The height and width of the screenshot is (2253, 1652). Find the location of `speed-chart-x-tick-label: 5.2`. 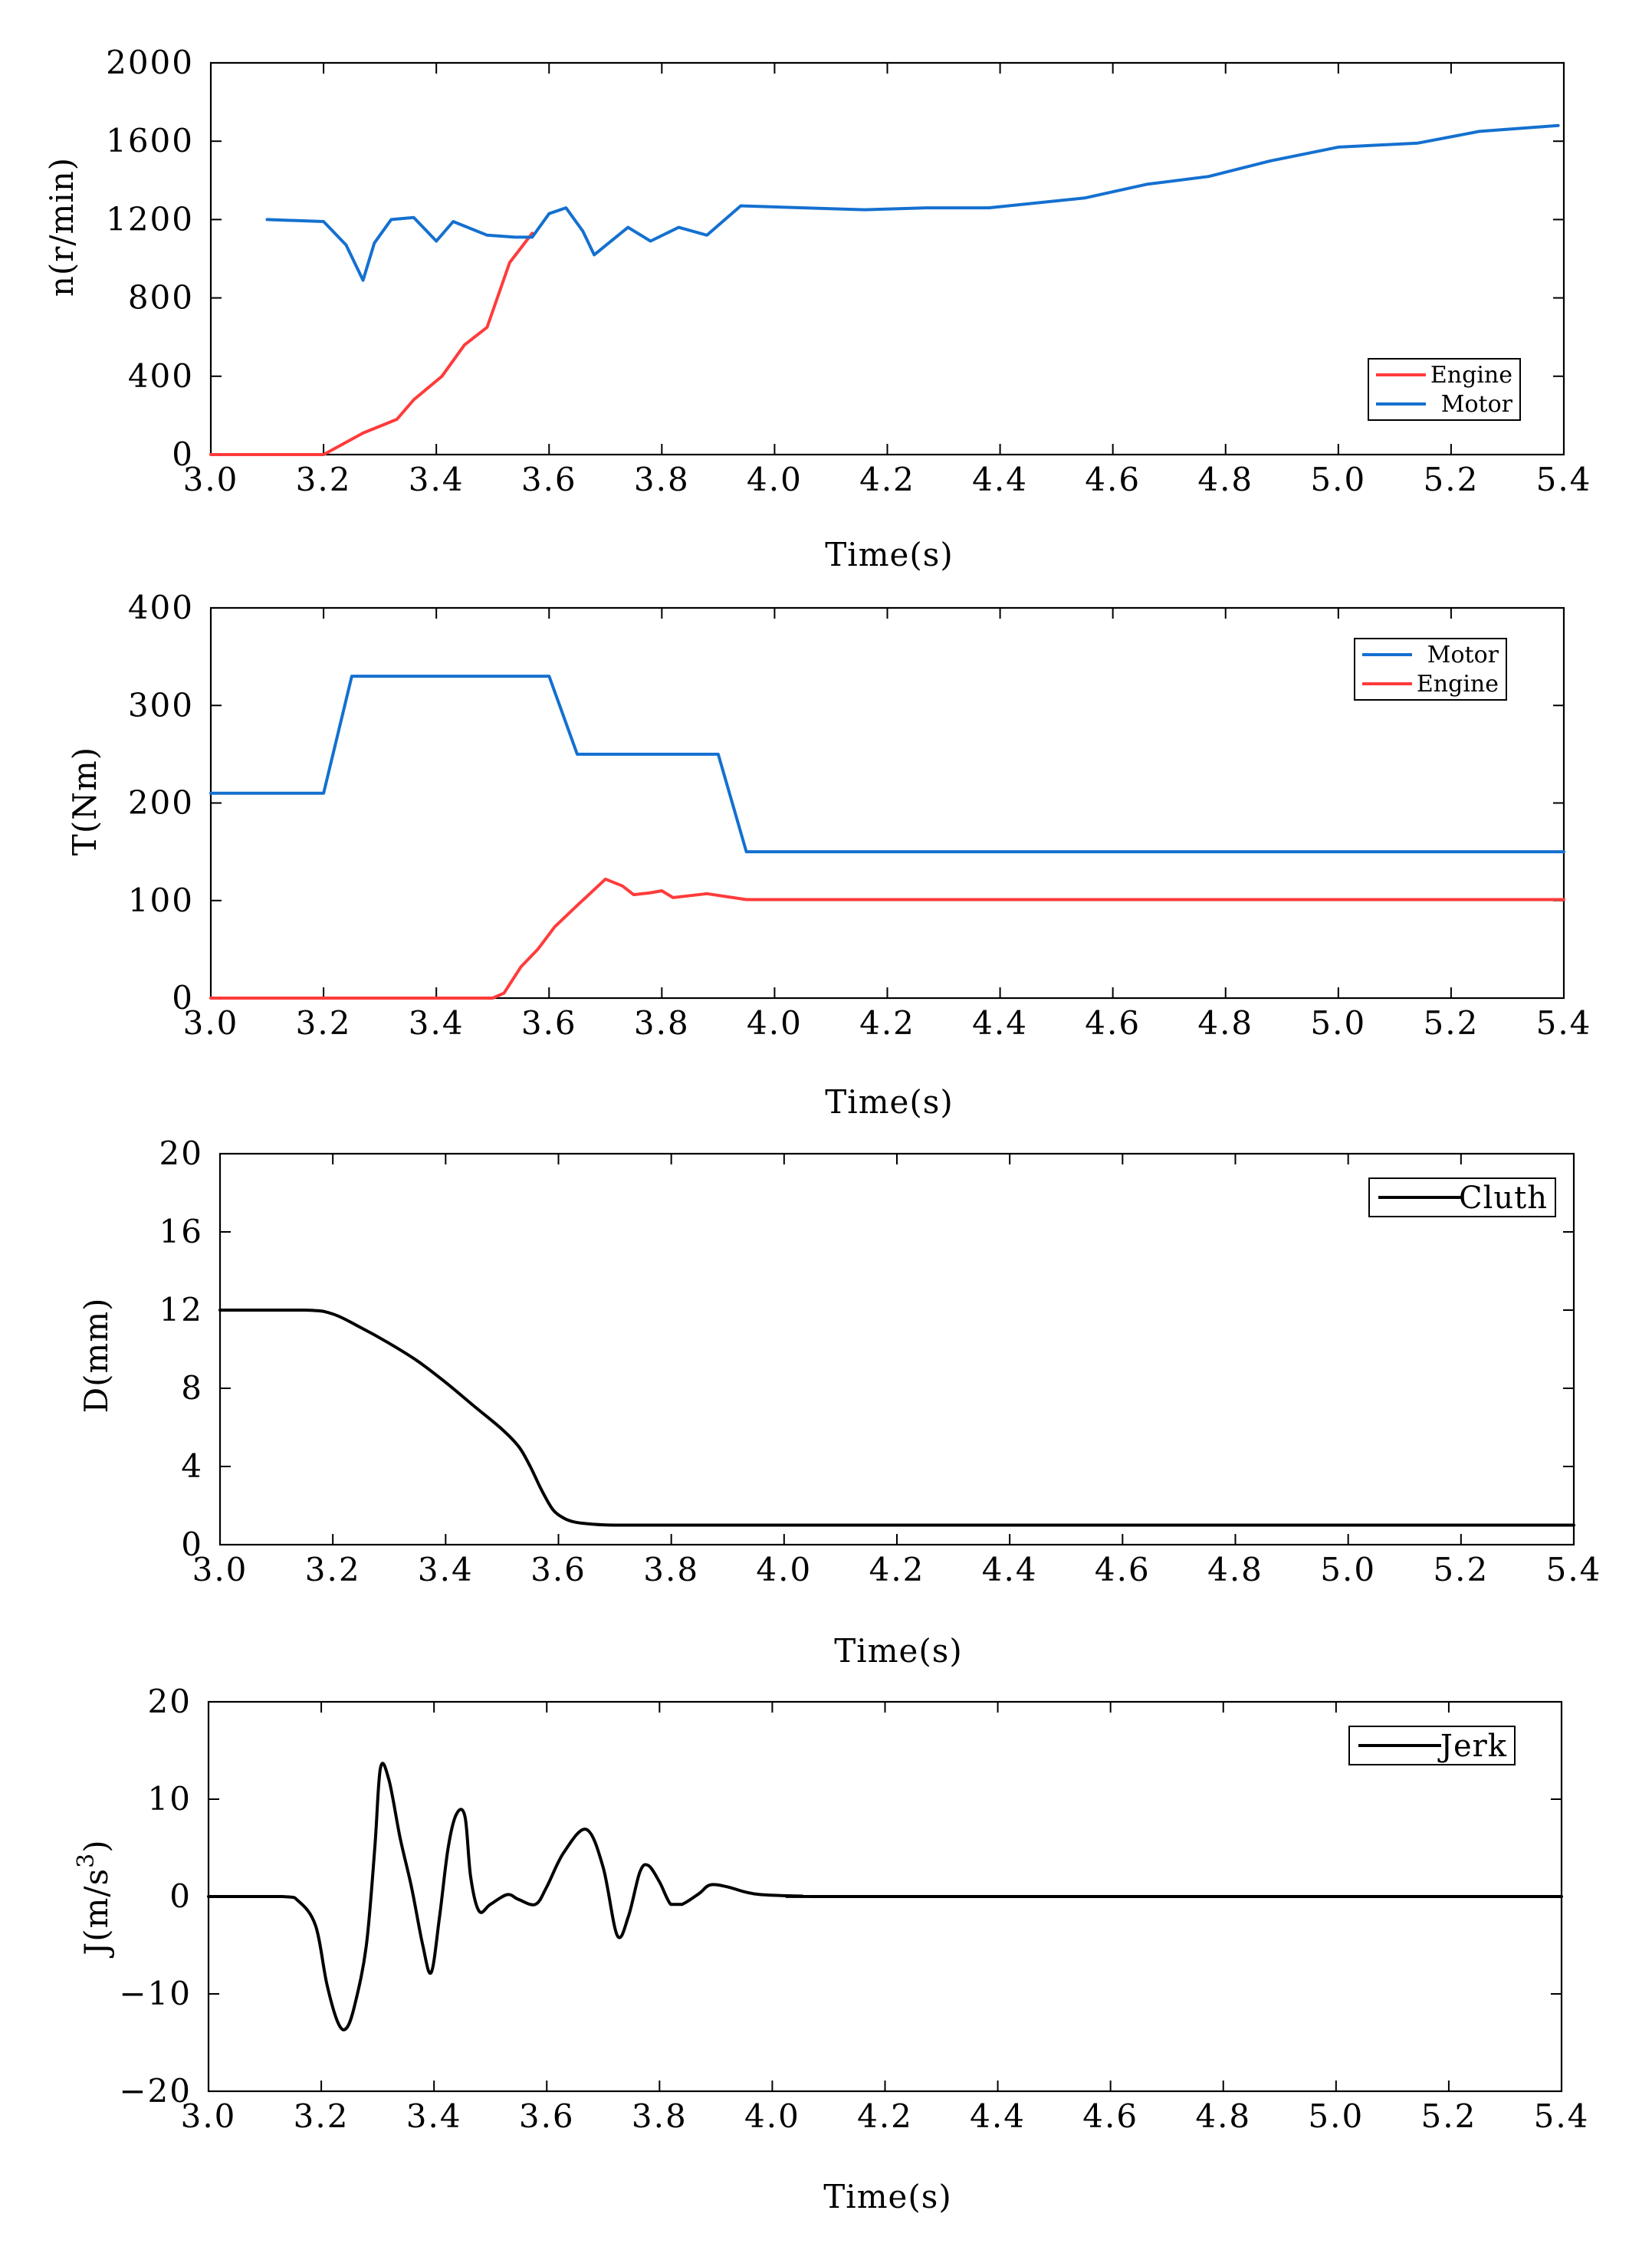

speed-chart-x-tick-label: 5.2 is located at coordinates (1452, 480).